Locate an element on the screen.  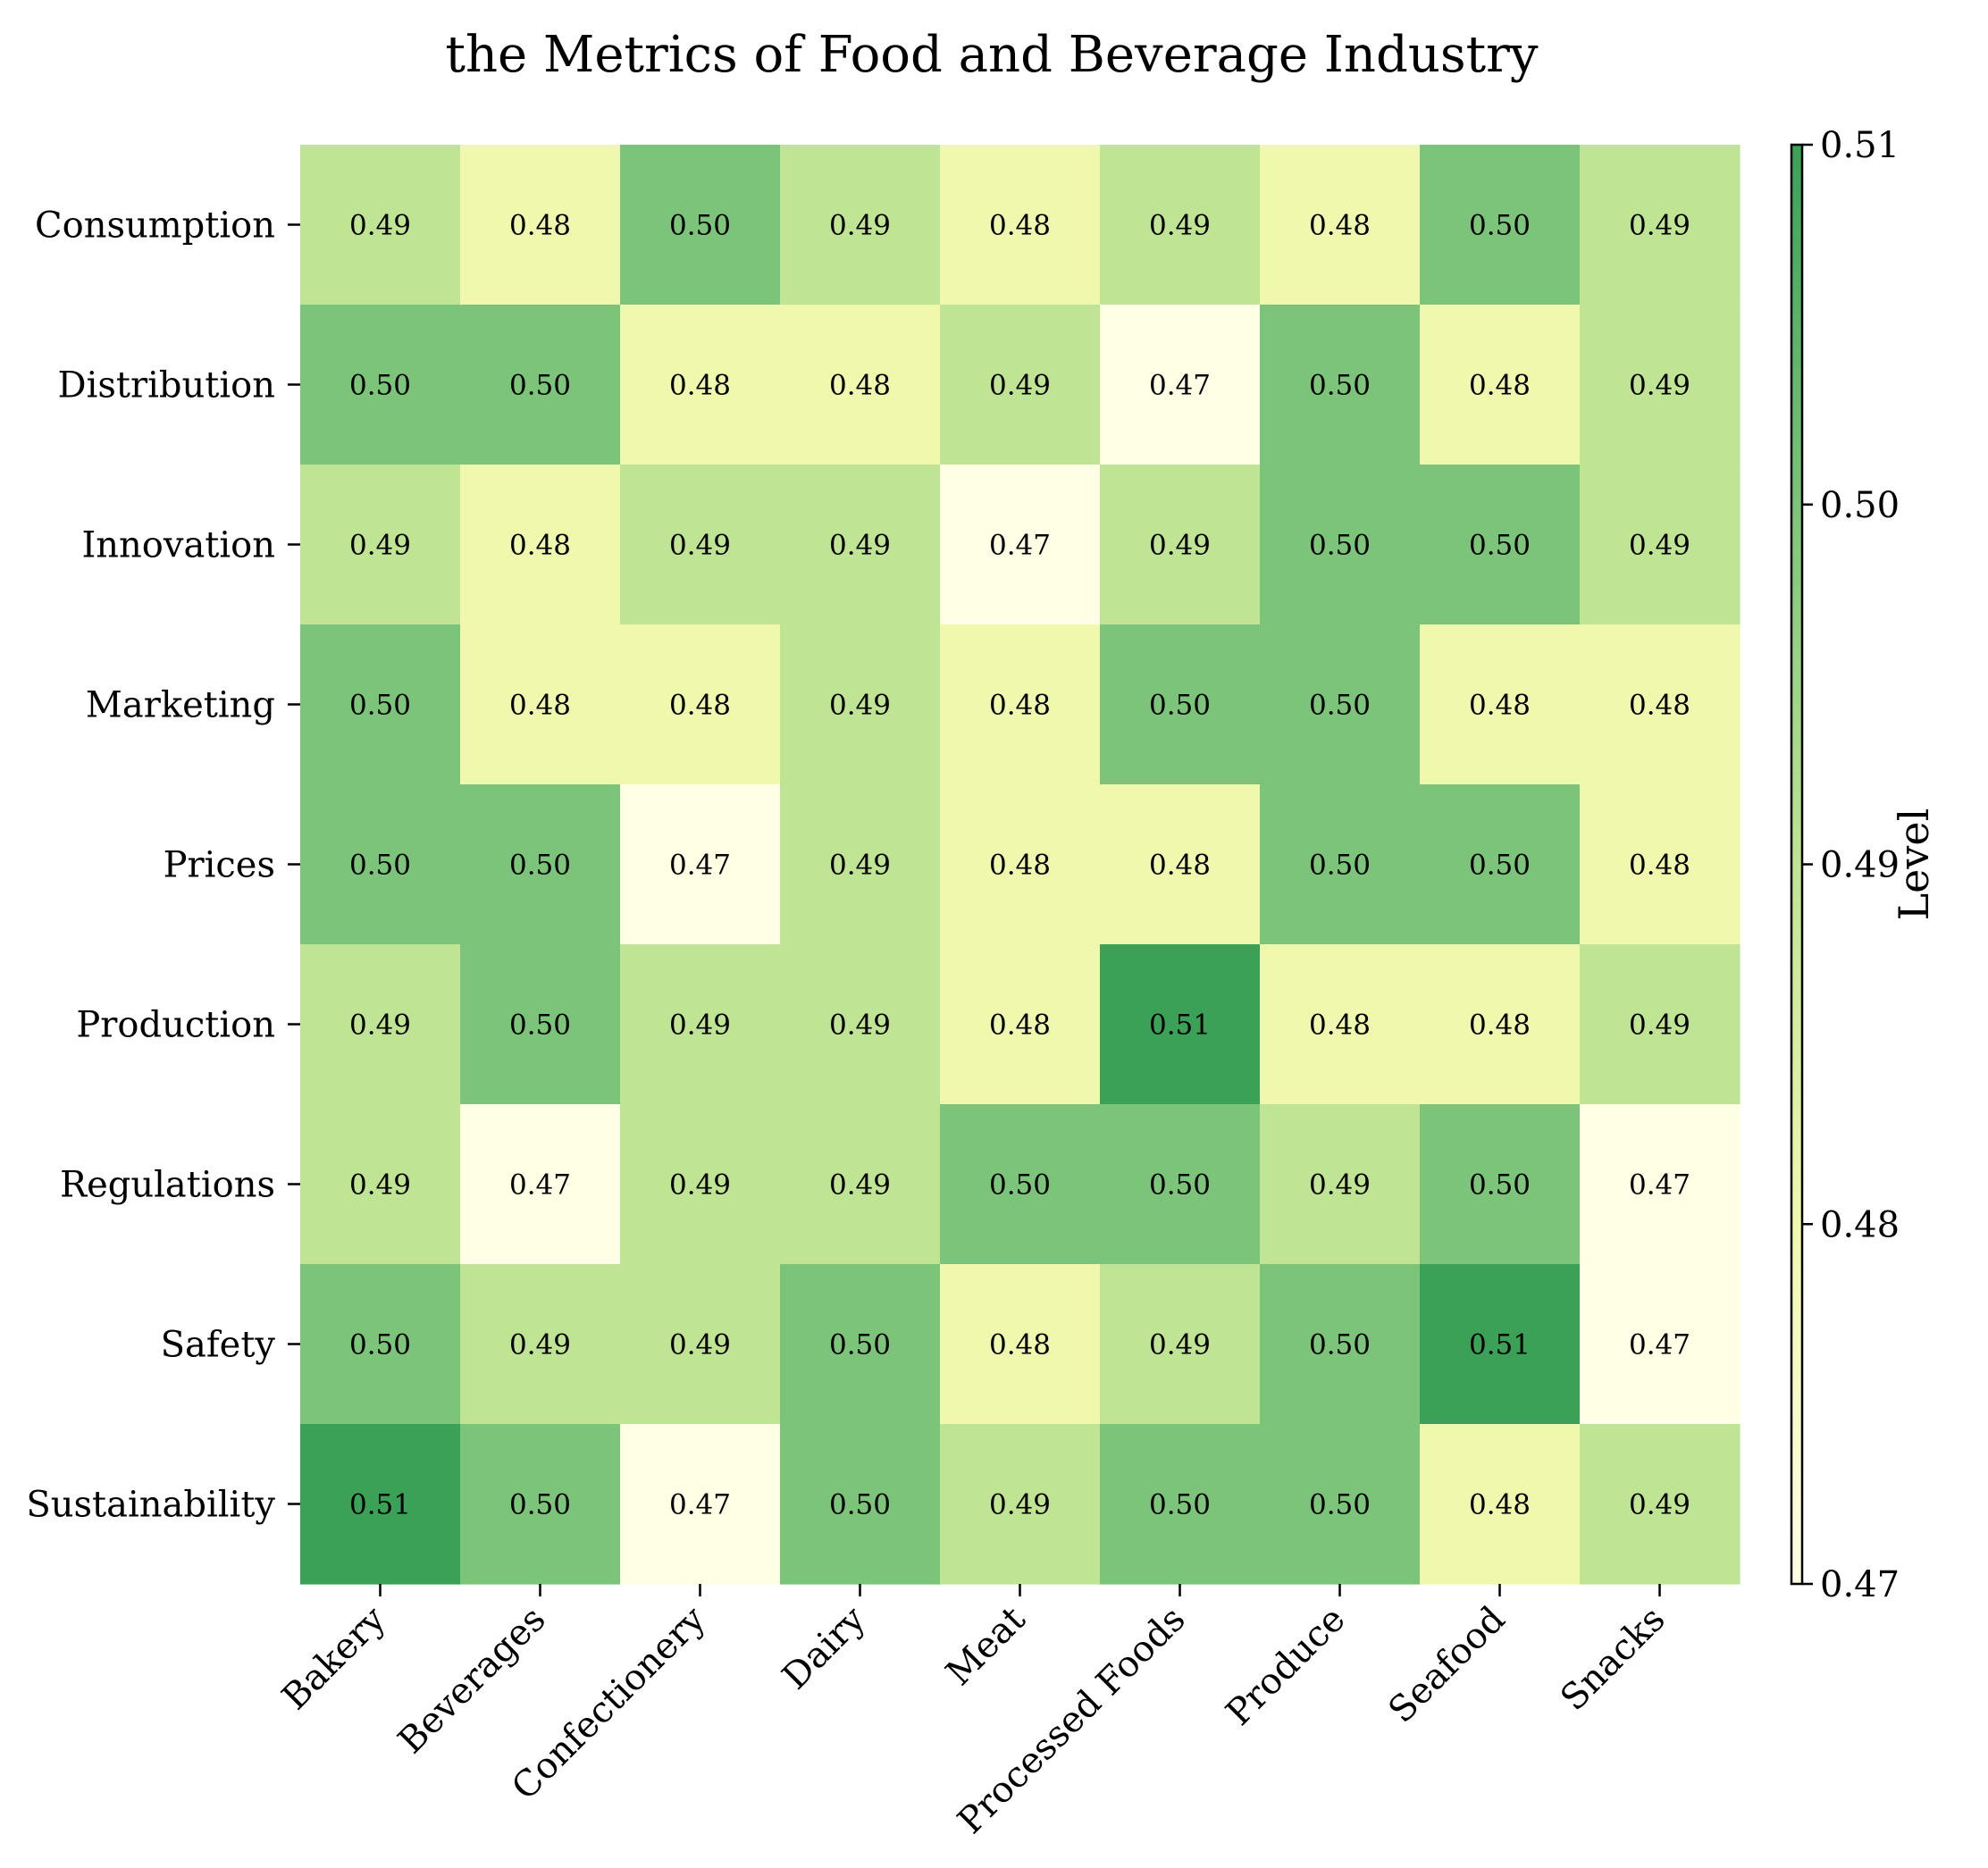
colorbar-tick-label: 0.49 is located at coordinates (1860, 865).